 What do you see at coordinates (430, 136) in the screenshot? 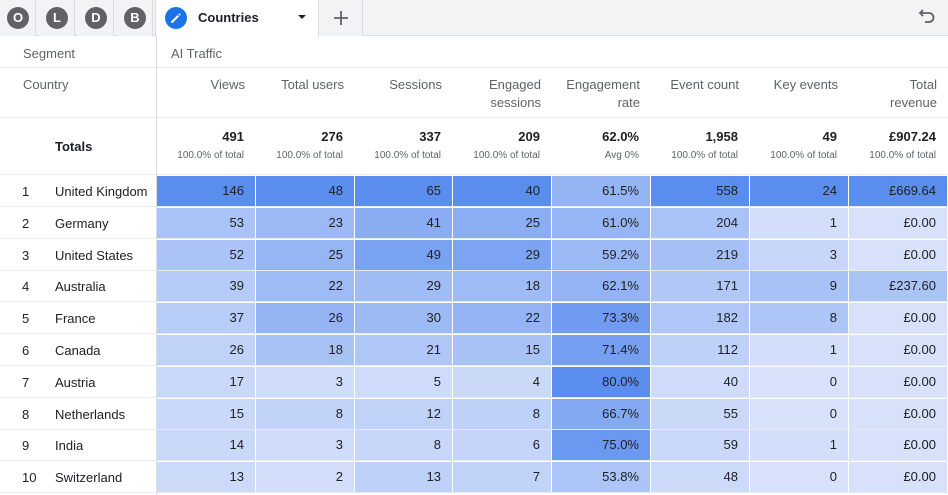
I see `total-sessions: 337` at bounding box center [430, 136].